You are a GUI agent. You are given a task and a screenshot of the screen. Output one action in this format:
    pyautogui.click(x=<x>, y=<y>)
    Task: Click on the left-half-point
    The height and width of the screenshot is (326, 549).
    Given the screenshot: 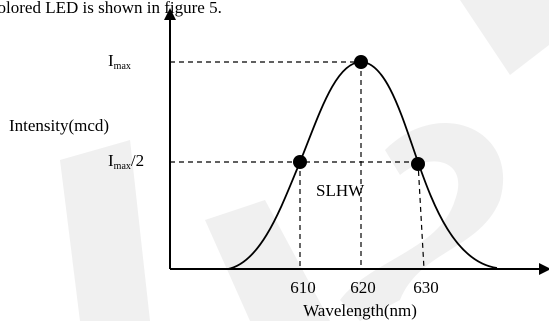 What is the action you would take?
    pyautogui.click(x=300, y=162)
    